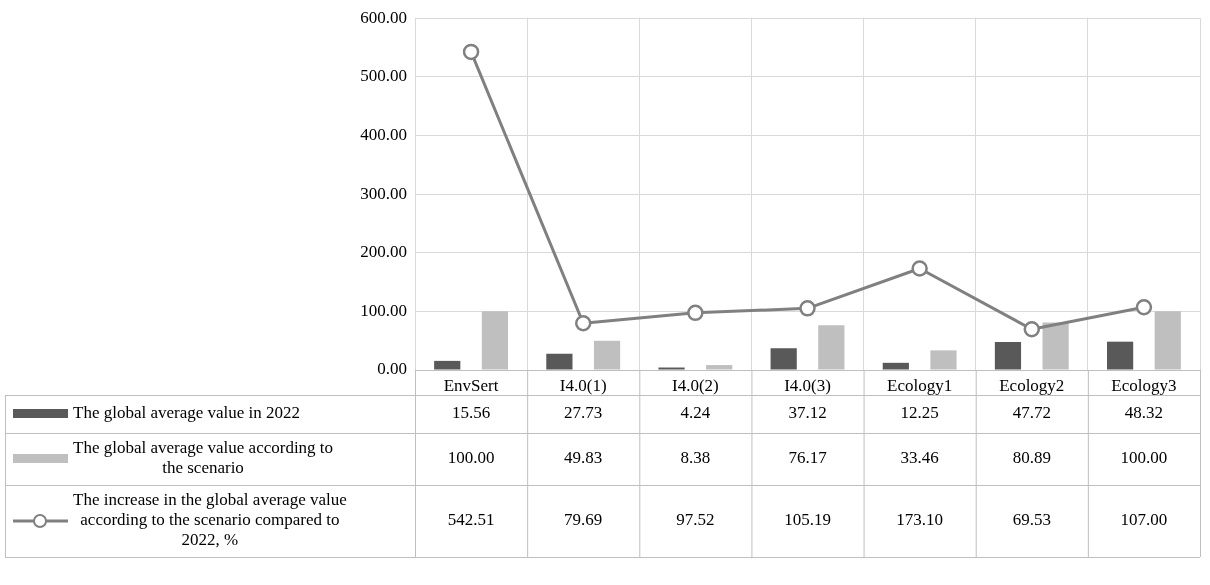  What do you see at coordinates (808, 458) in the screenshot?
I see `data-label: 76.17` at bounding box center [808, 458].